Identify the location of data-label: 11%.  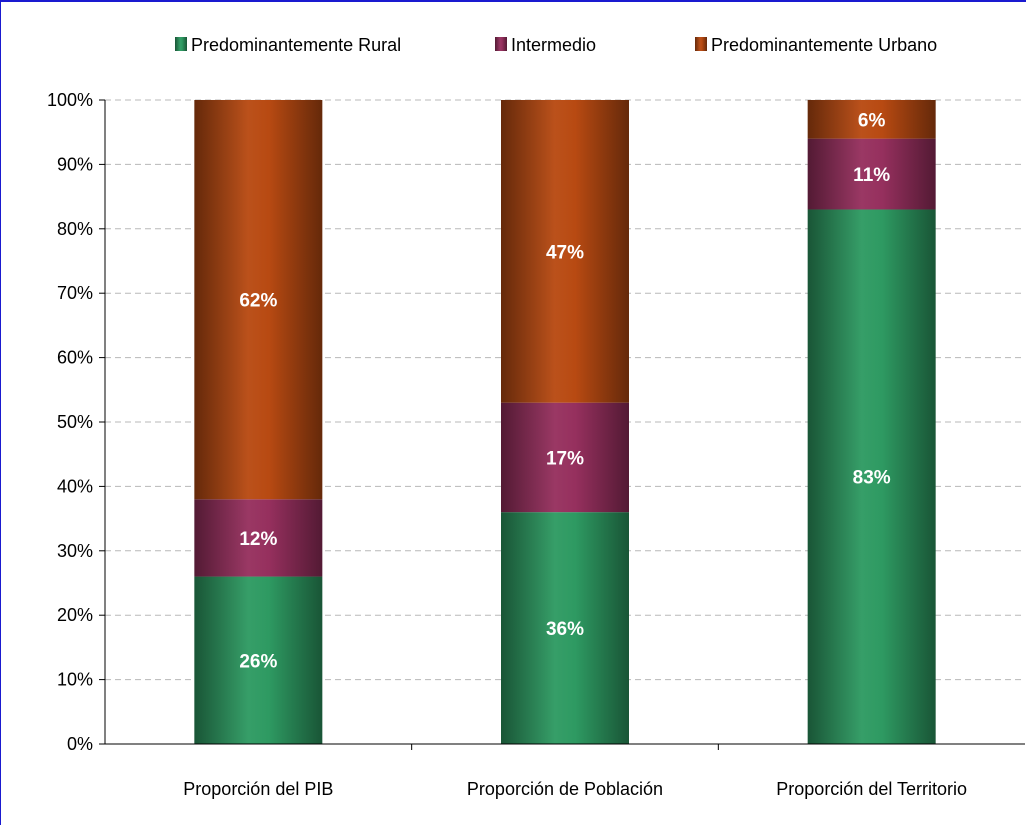
(871, 175).